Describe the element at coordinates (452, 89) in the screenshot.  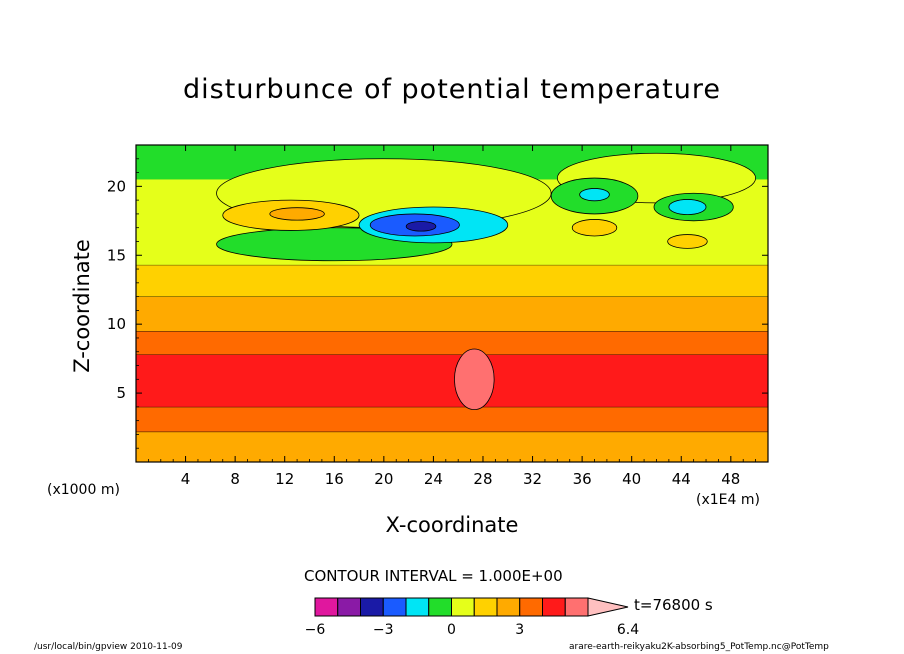
I see `chart-title: disturbunce of potential temperature` at that location.